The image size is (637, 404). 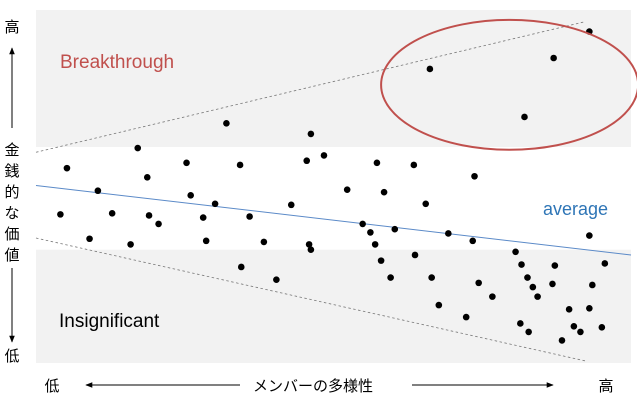 I want to click on breakthrough-label: Breakthrough, so click(x=117, y=62).